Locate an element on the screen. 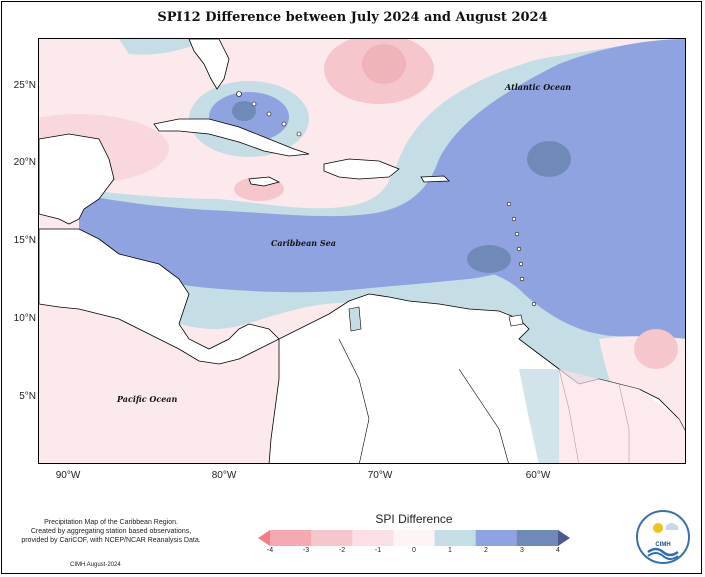 The height and width of the screenshot is (577, 705). lake-maracaibo is located at coordinates (355, 319).